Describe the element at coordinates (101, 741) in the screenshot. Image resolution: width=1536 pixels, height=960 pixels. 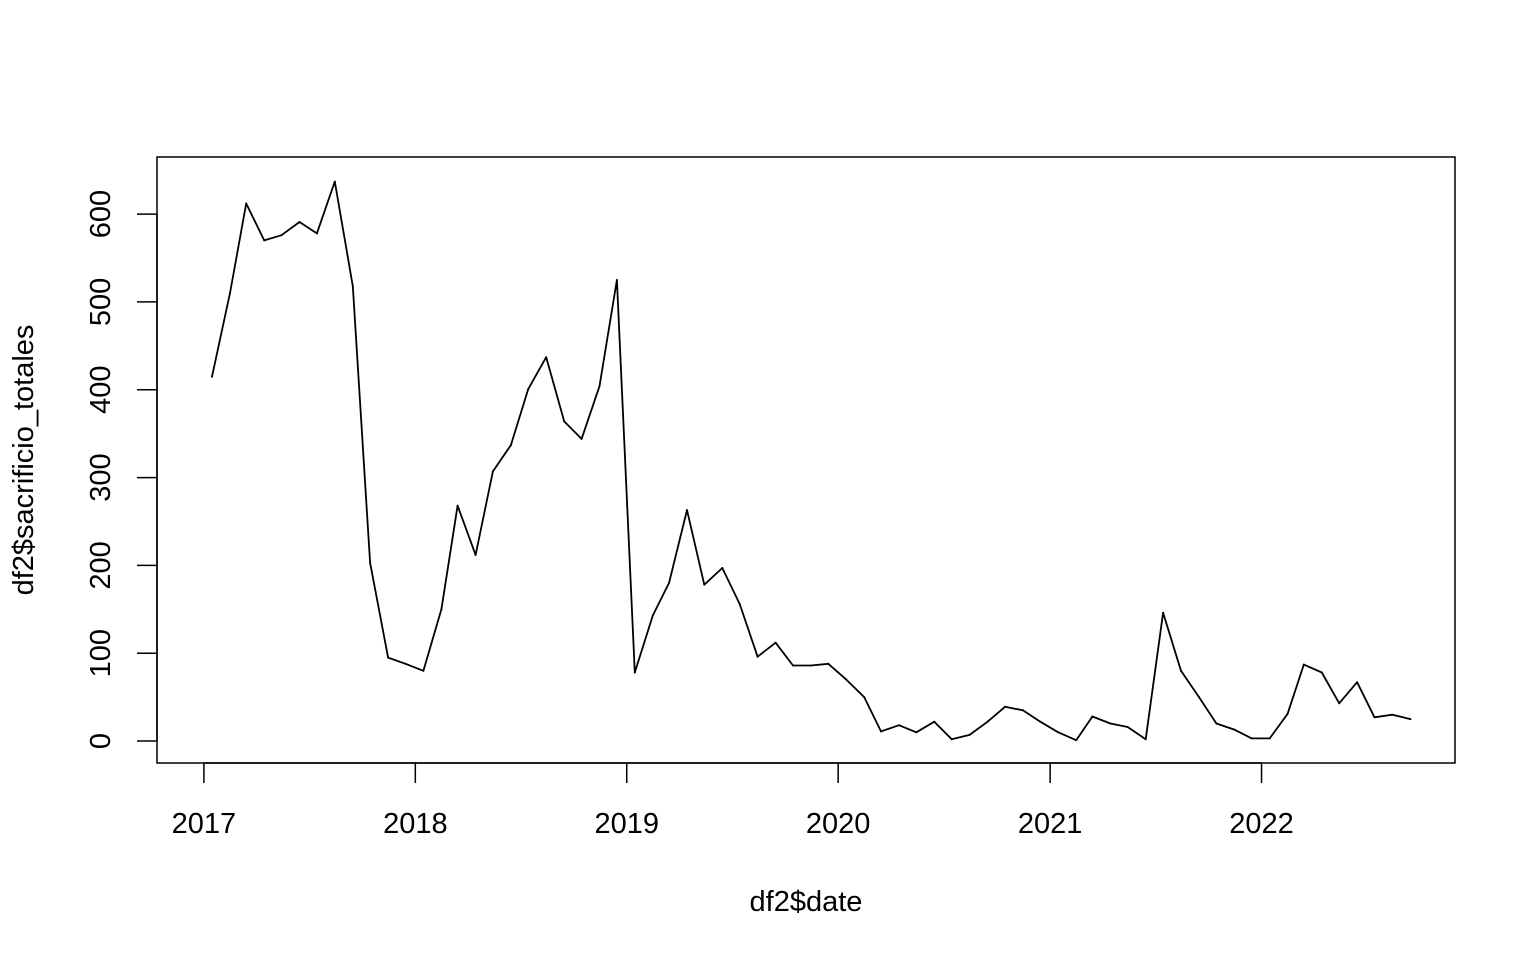
I see `y-tick-label: 0` at that location.